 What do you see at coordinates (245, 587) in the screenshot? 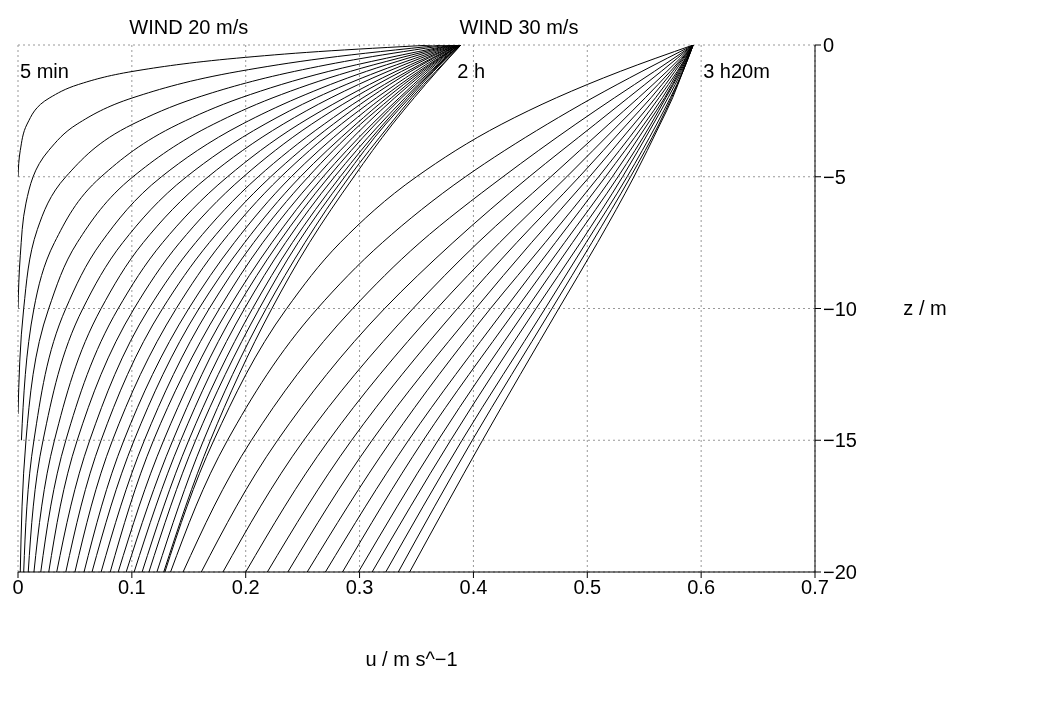
I see `x-tick-label: 0.2` at bounding box center [245, 587].